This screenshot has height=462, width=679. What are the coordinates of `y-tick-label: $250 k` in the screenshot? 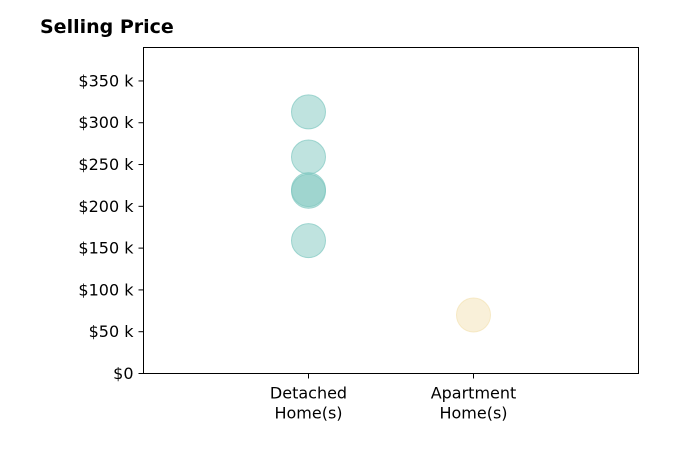 It's located at (106, 164).